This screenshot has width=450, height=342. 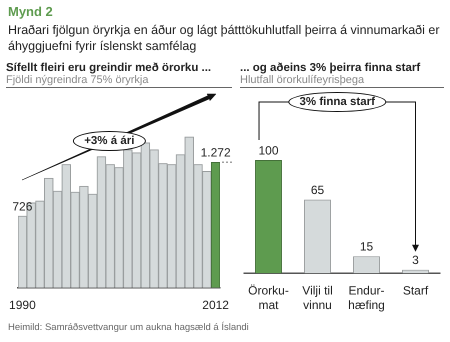 What do you see at coordinates (331, 68) in the screenshot?
I see `chart-title: ... og aðeins 3% þeirra finna starf` at bounding box center [331, 68].